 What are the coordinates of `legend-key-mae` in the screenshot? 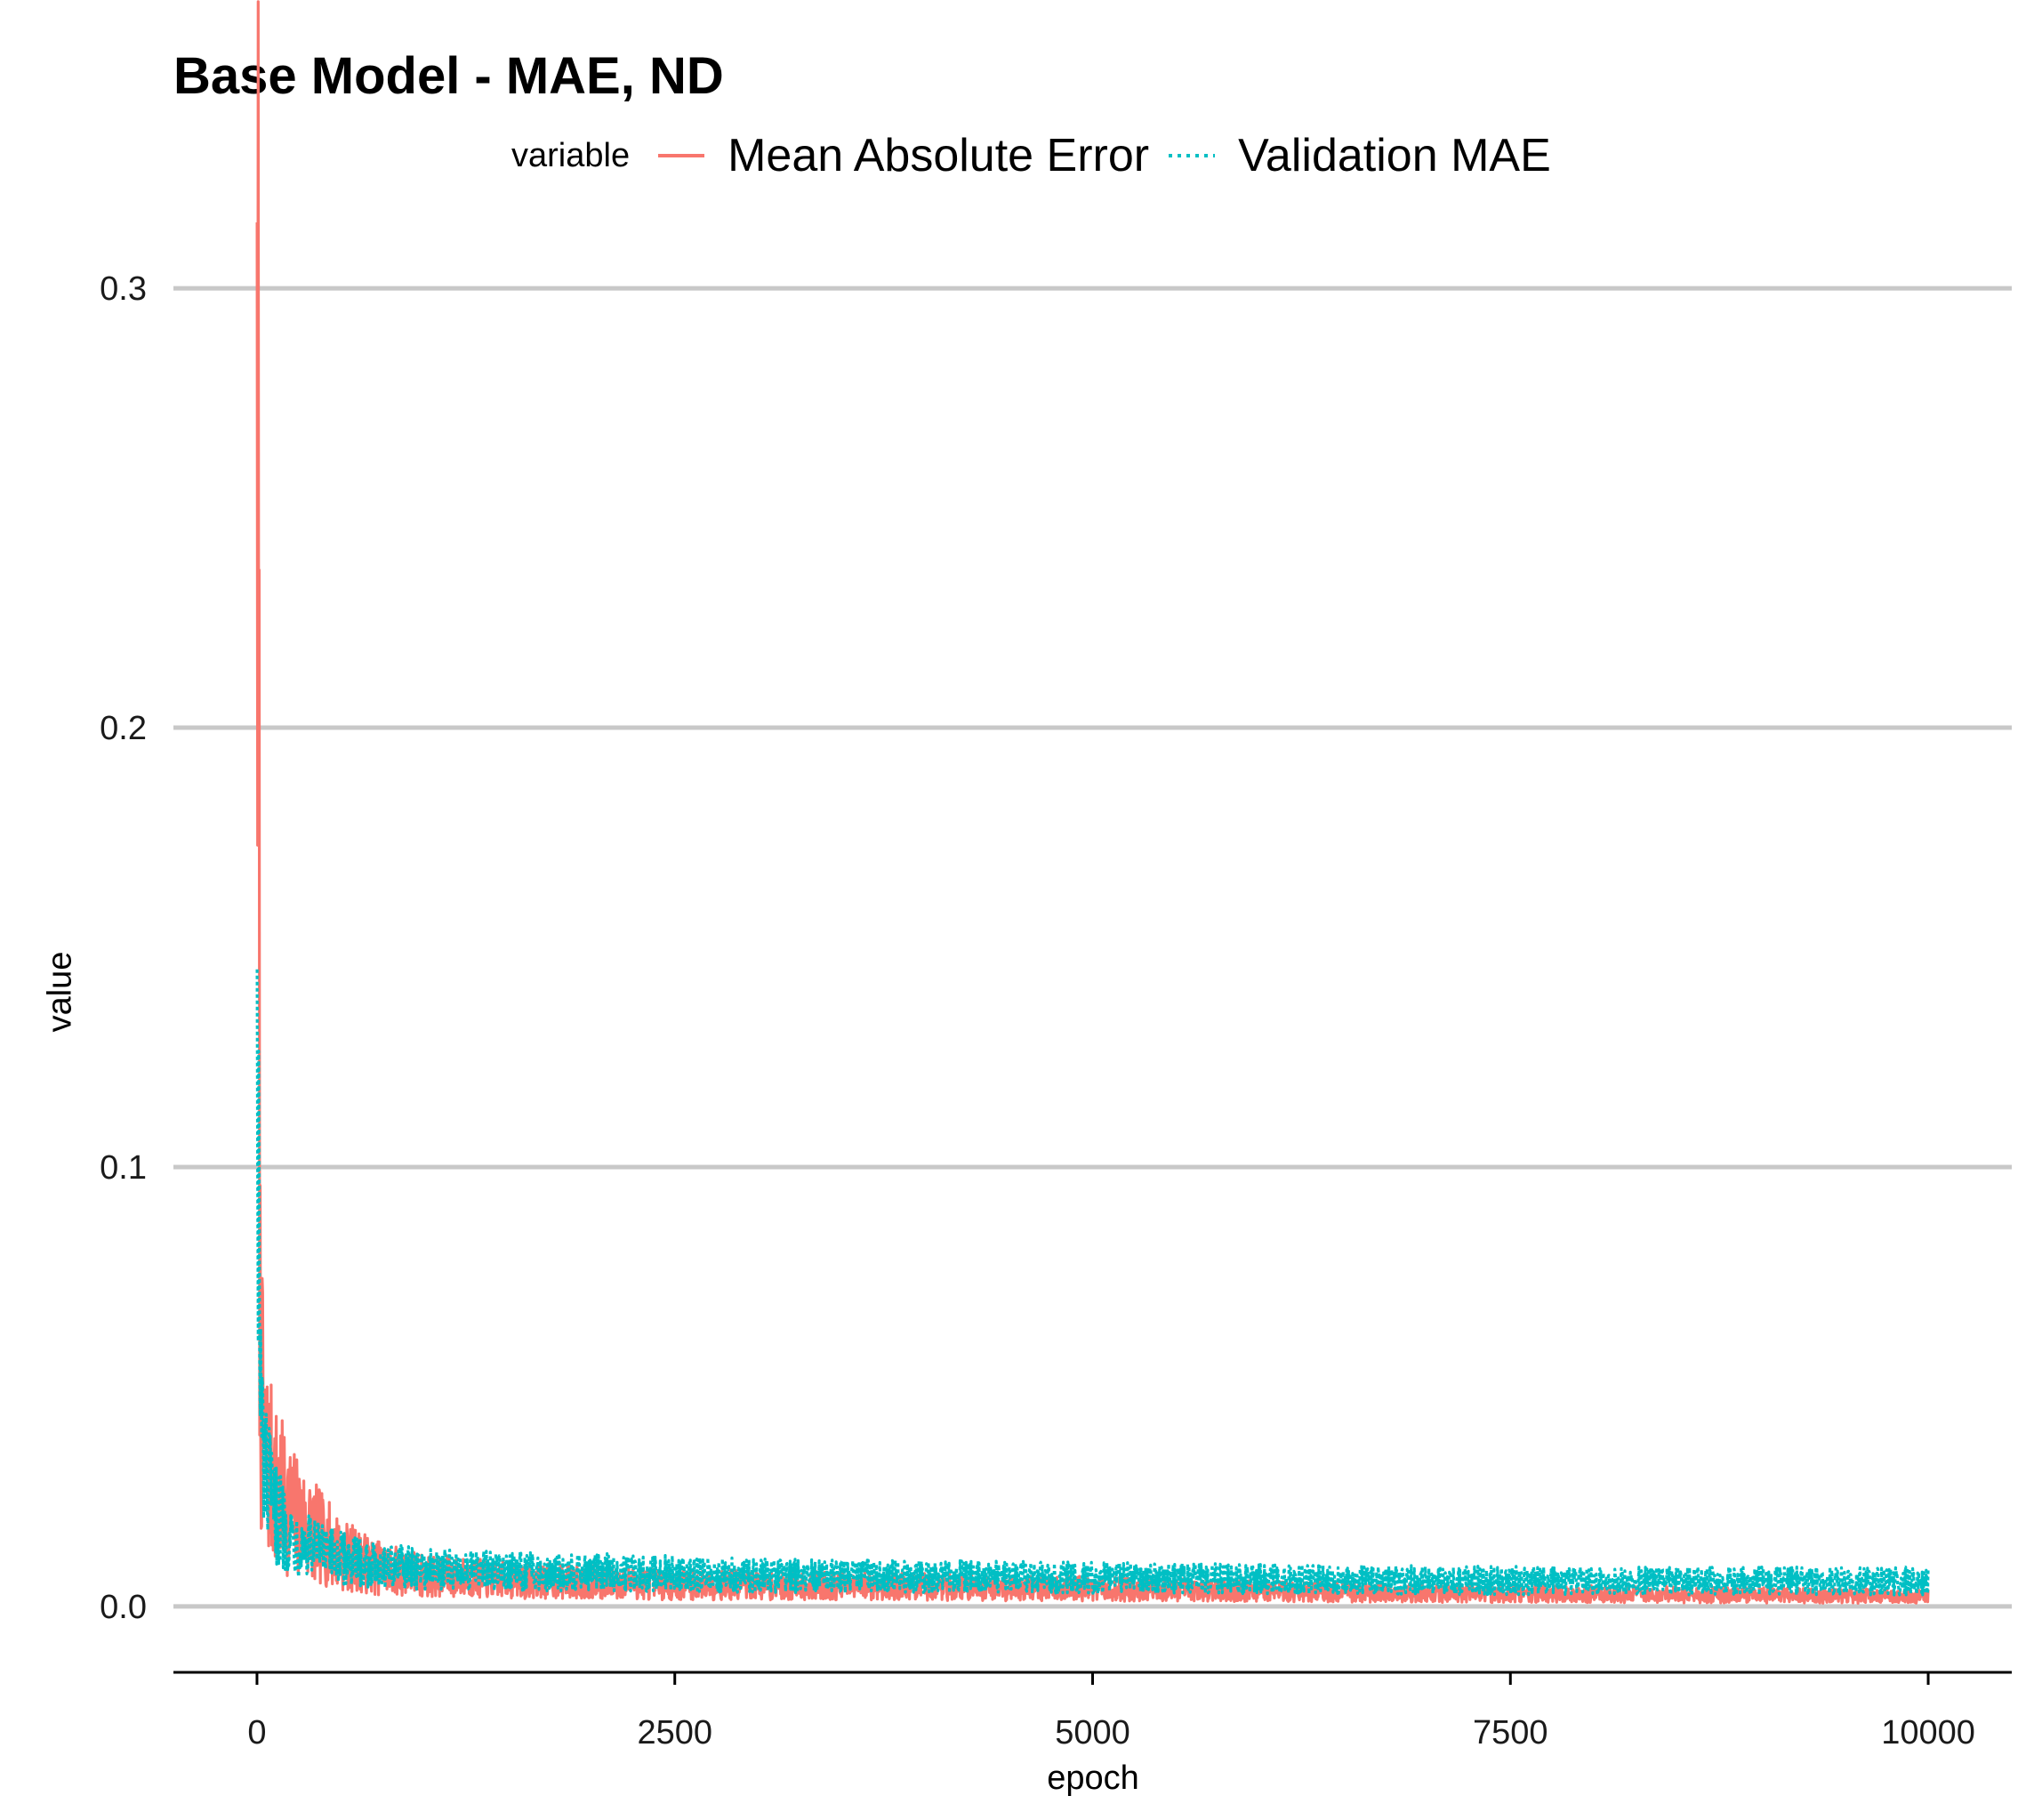 It's located at (681, 155).